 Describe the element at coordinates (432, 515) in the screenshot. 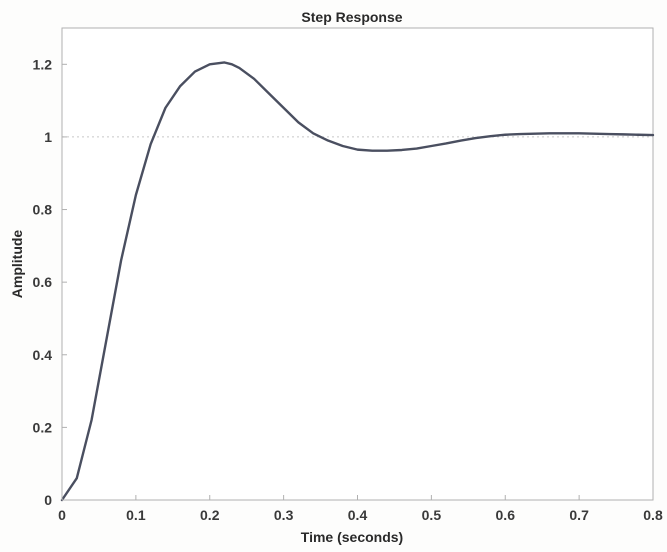

I see `x-tick-label: 0.5` at that location.